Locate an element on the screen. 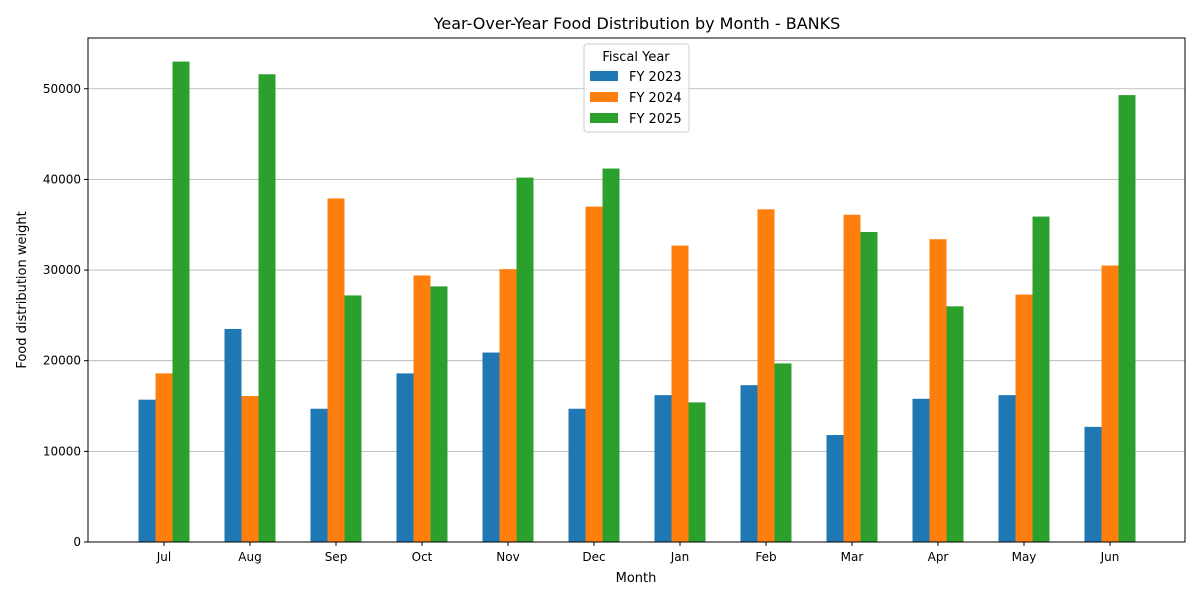  legend: Fiscal Year FY 2023 FY 2024 FY 2025 is located at coordinates (636, 88).